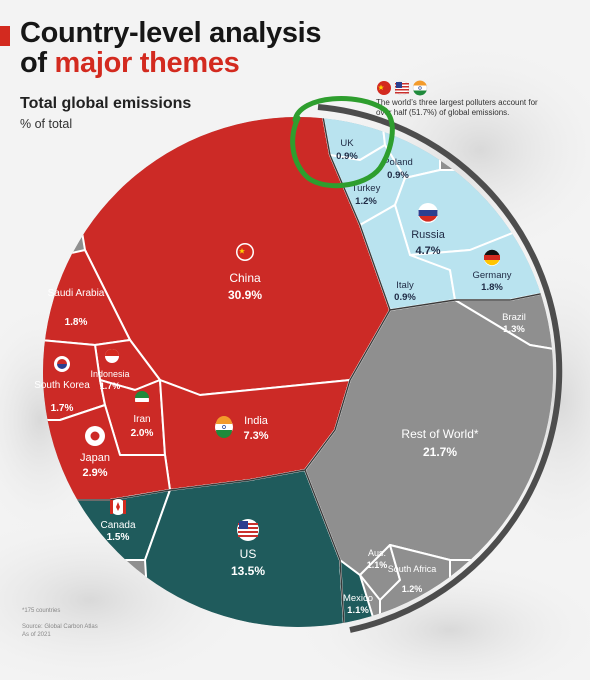 The image size is (590, 680). Describe the element at coordinates (142, 433) in the screenshot. I see `label-iran-value: 2.0%` at that location.